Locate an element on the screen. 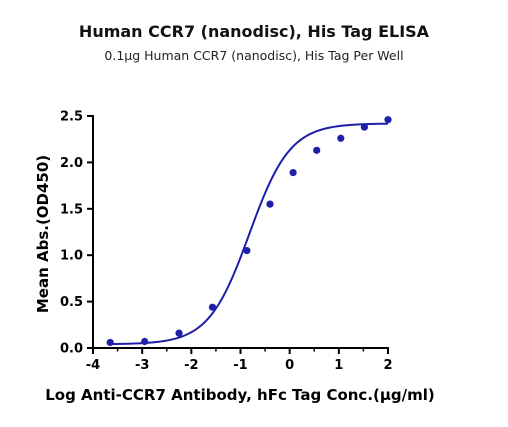  x-tick-label: -4 is located at coordinates (93, 365).